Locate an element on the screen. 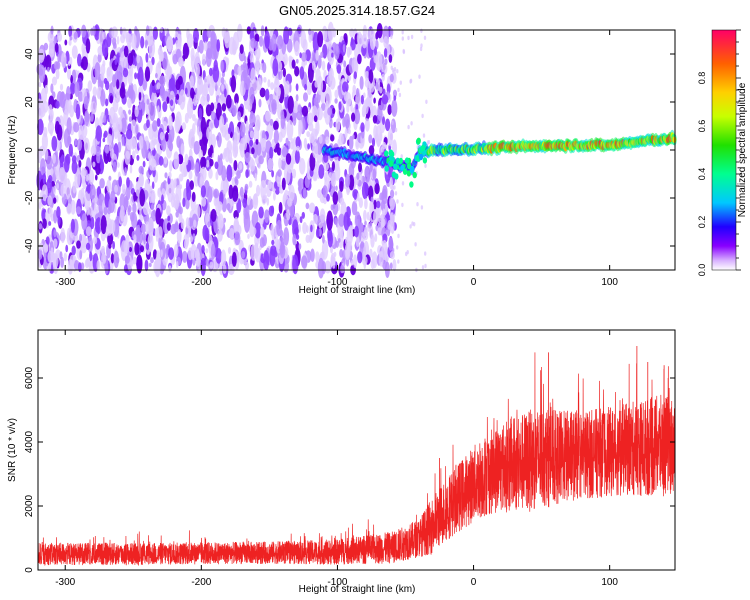 This screenshot has height=600, width=750. spectrogram-y-tick-label: 40 is located at coordinates (29, 54).